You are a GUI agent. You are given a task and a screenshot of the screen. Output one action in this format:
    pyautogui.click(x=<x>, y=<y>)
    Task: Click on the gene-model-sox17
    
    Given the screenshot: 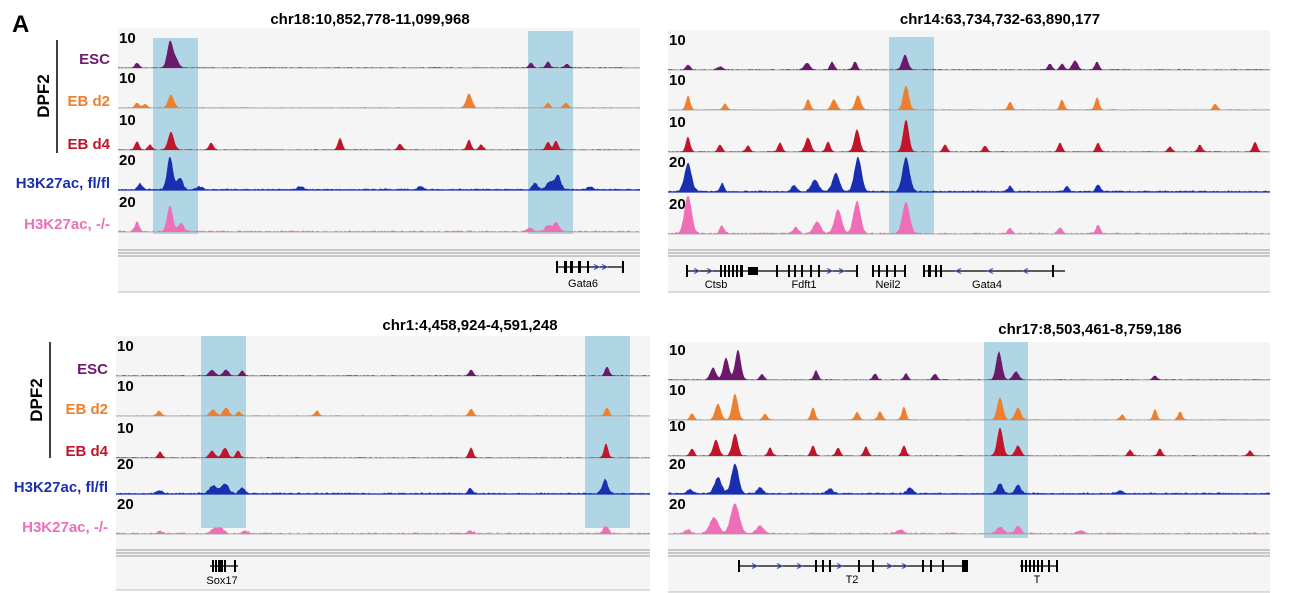 What is the action you would take?
    pyautogui.click(x=224, y=566)
    